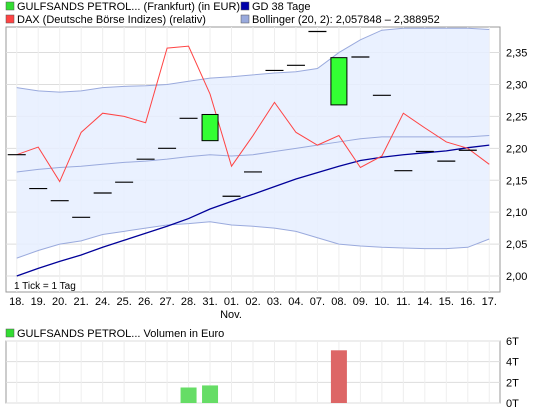 Image resolution: width=545 pixels, height=410 pixels. Describe the element at coordinates (123, 302) in the screenshot. I see `x-tick-label: 25.` at that location.